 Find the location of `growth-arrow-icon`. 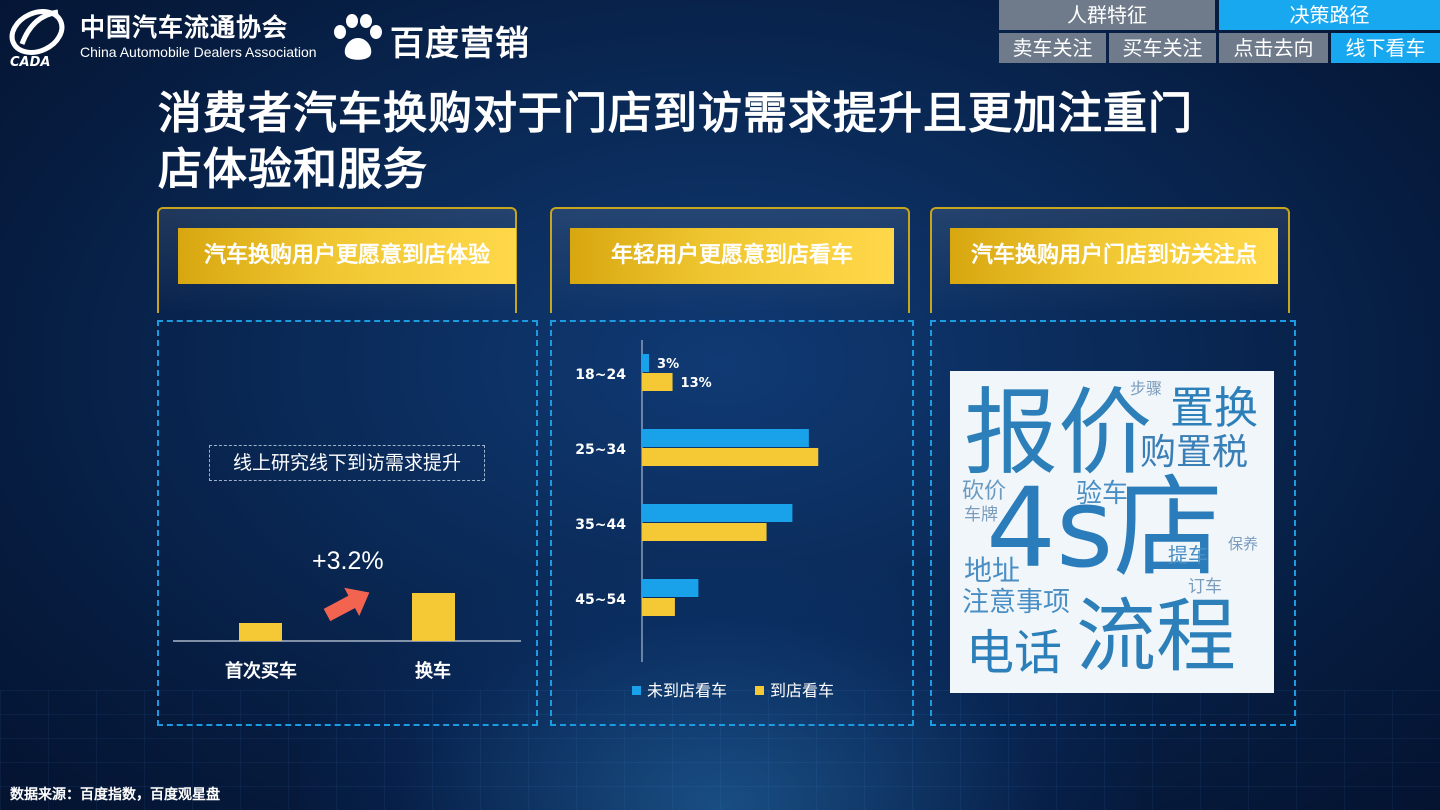

growth-arrow-icon is located at coordinates (346, 604).